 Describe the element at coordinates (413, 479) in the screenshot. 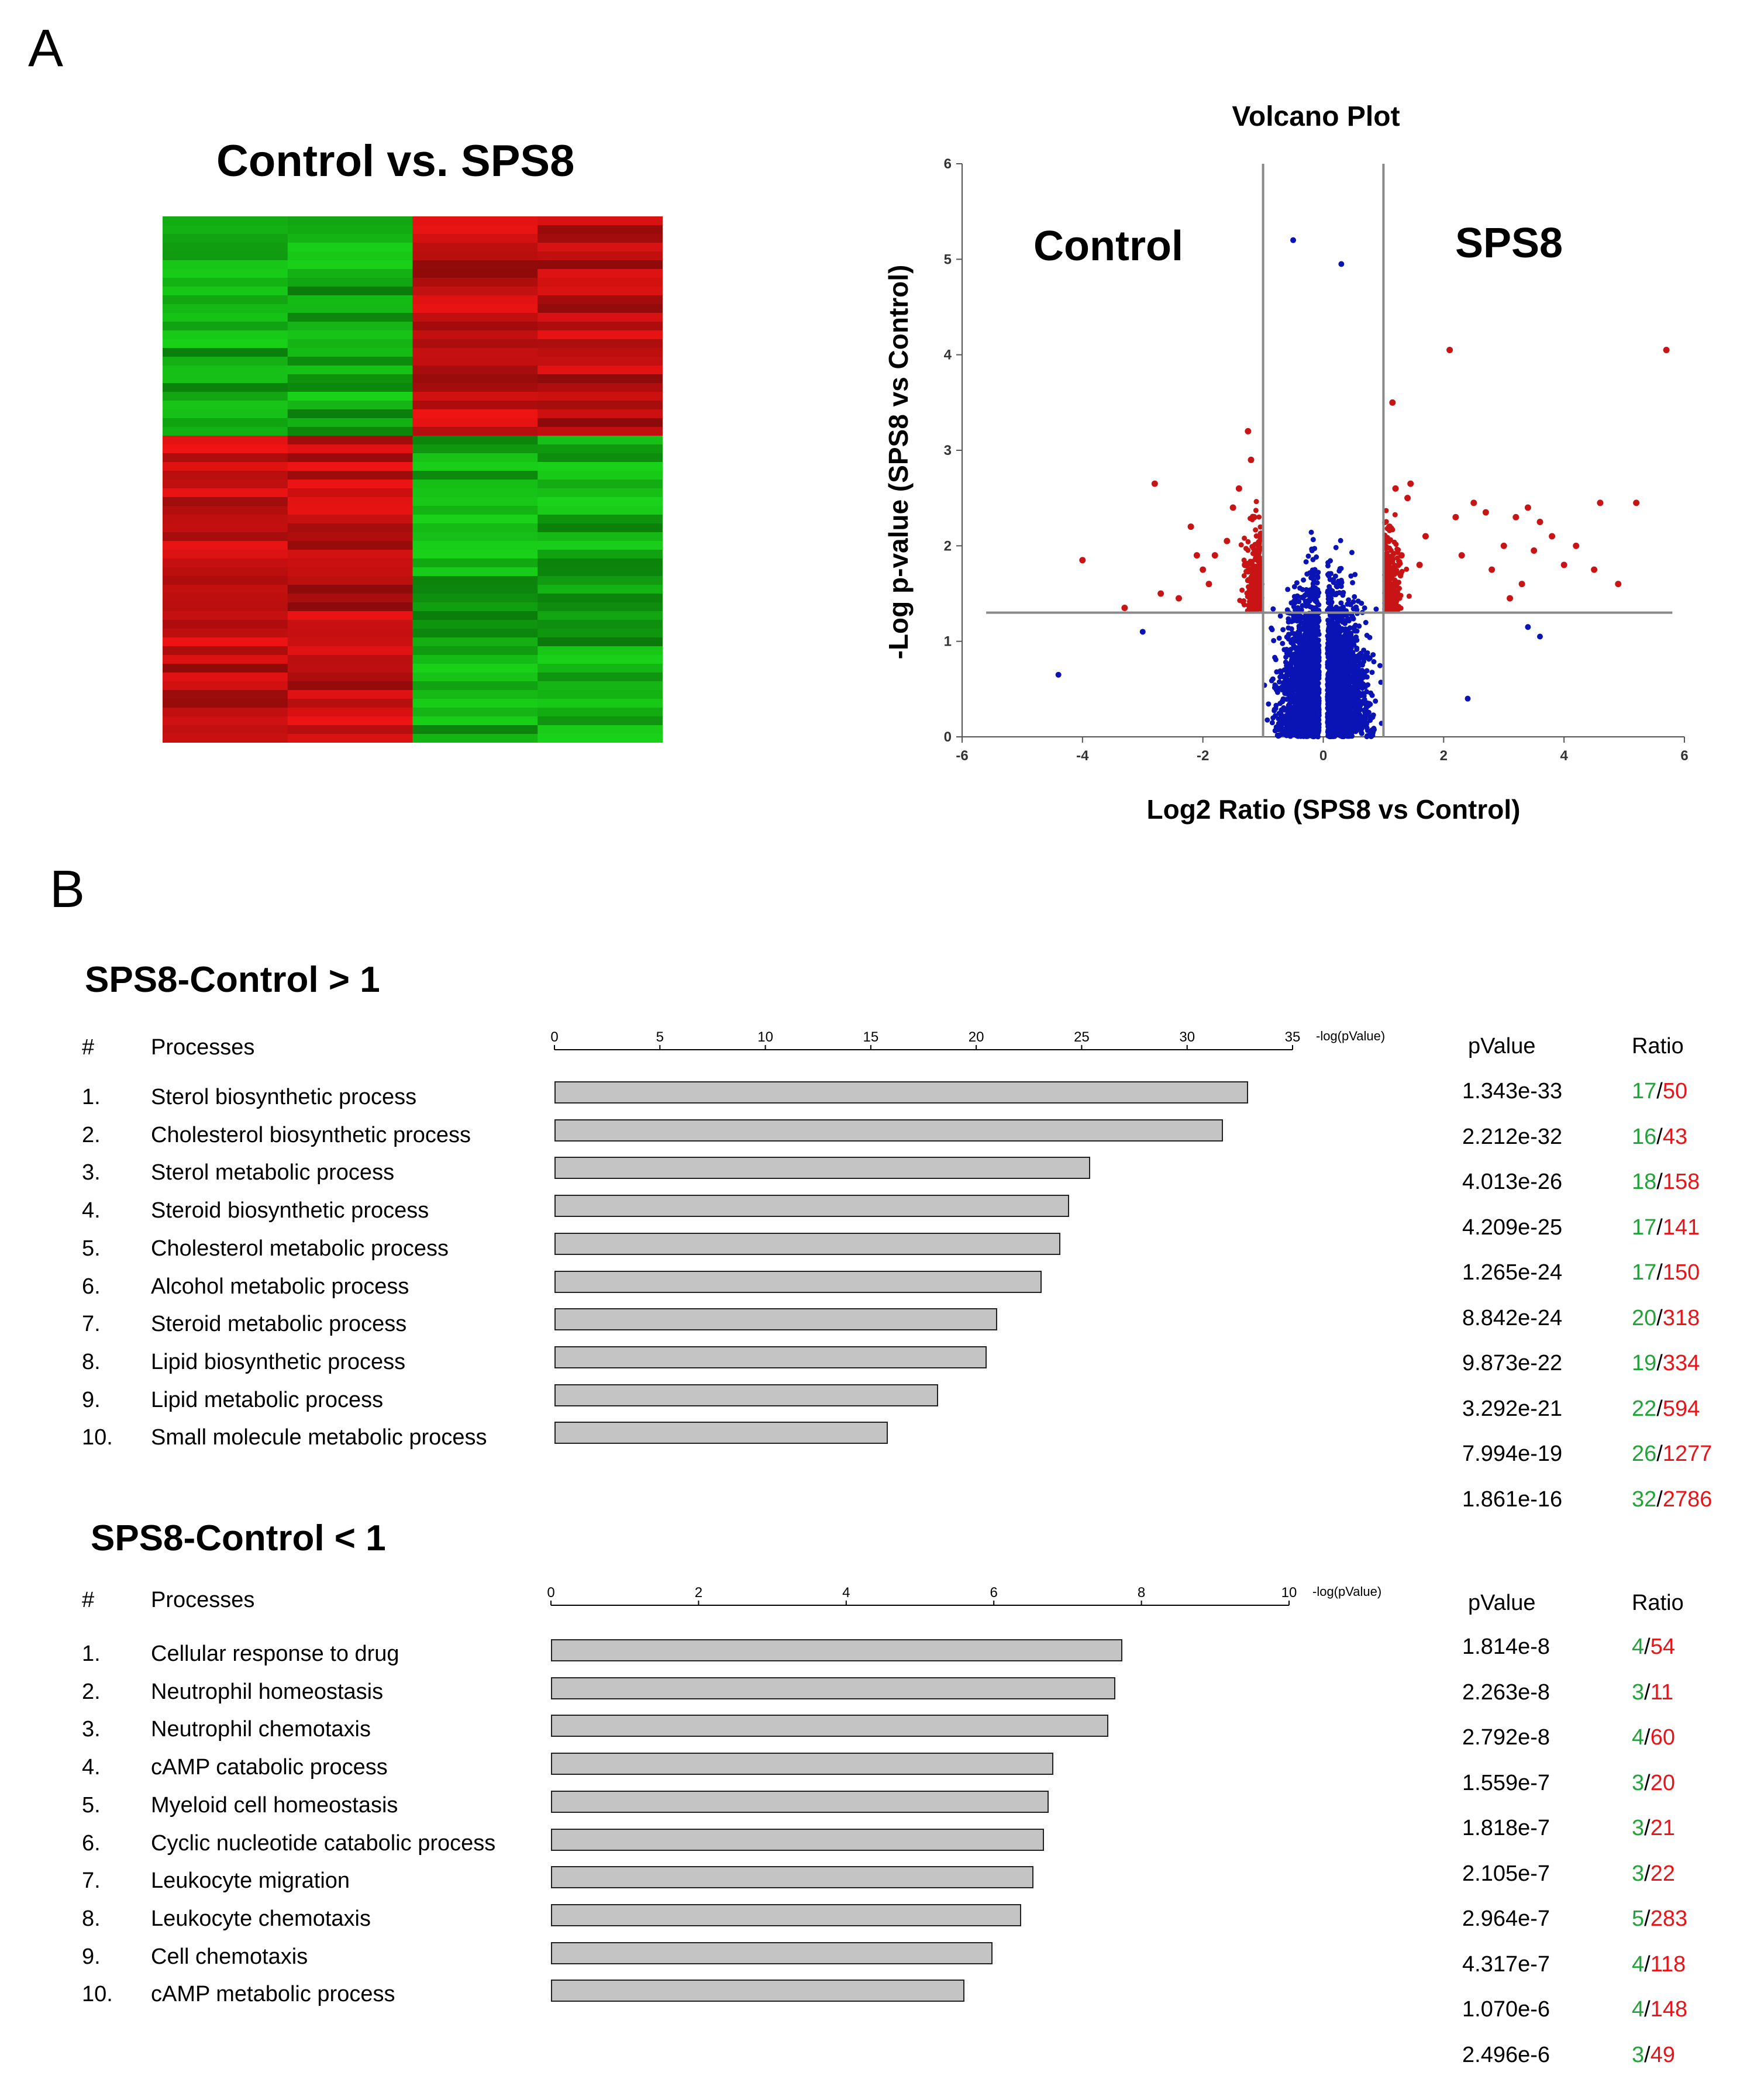

I see `heatmap` at that location.